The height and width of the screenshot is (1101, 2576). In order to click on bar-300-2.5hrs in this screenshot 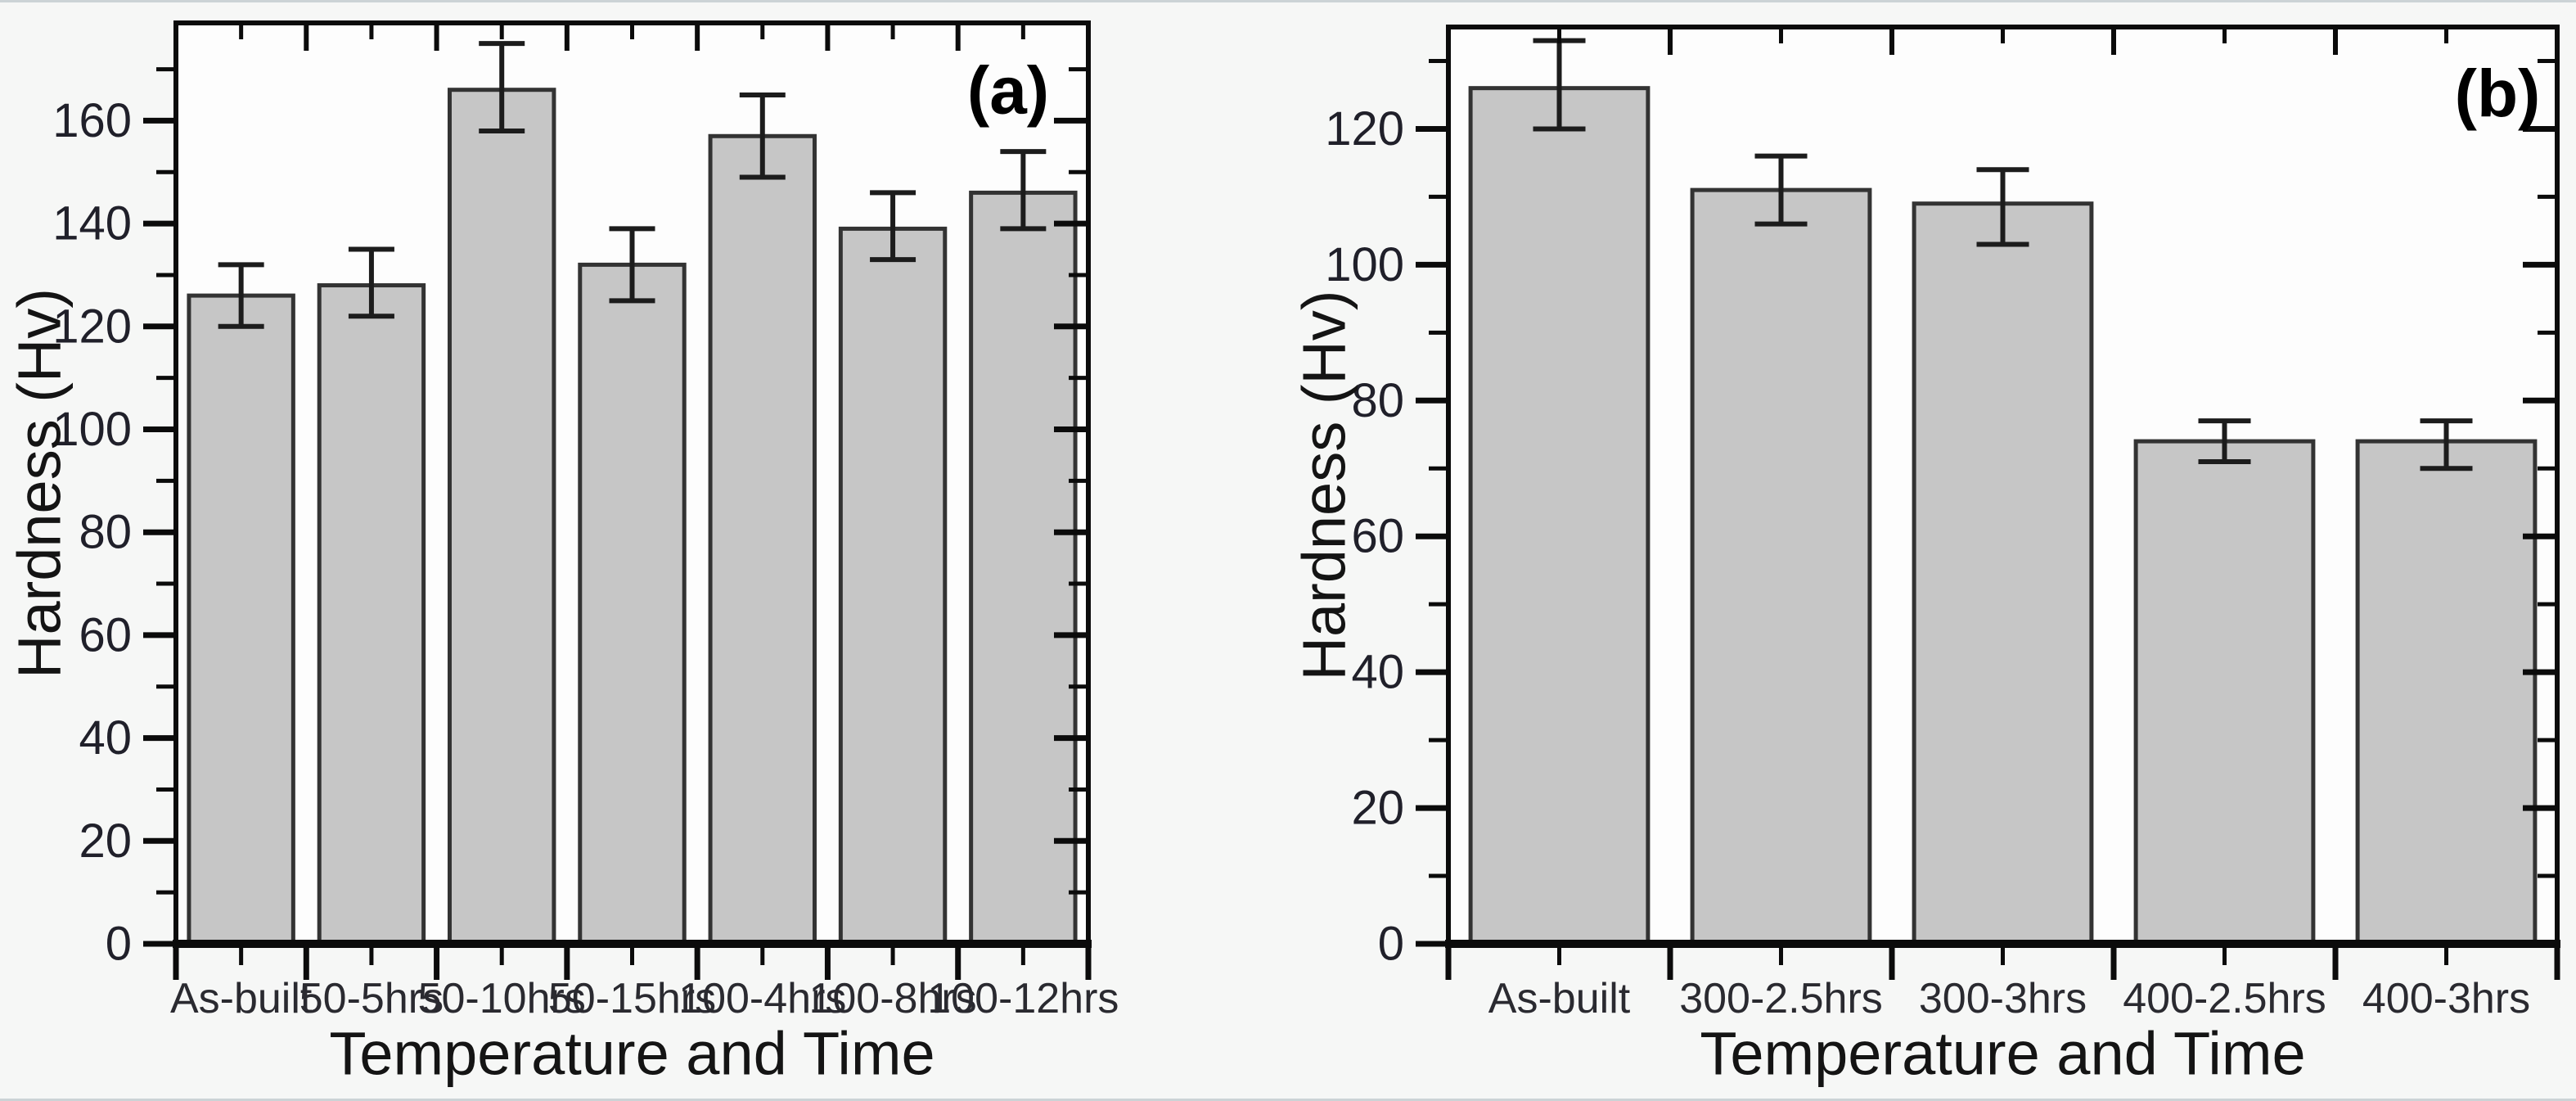, I will do `click(1781, 566)`.